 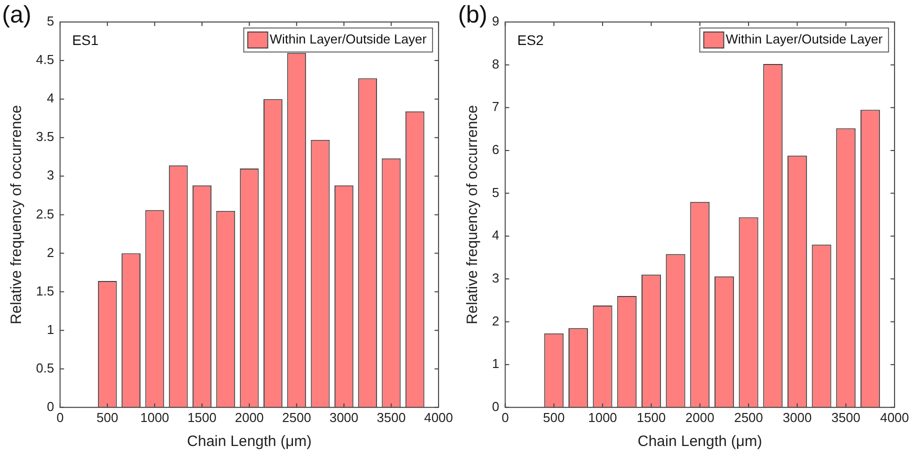 I want to click on y-tick-label: 7, so click(x=496, y=106).